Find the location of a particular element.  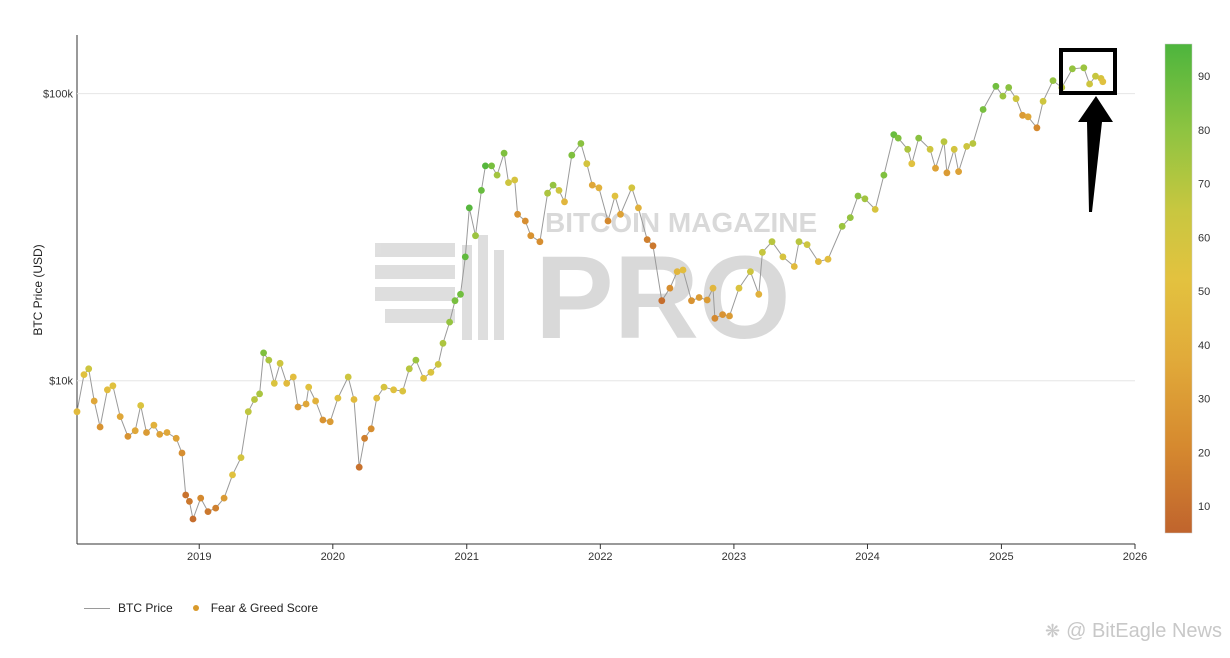

legend-score-label: Fear & Greed Score is located at coordinates (264, 608).